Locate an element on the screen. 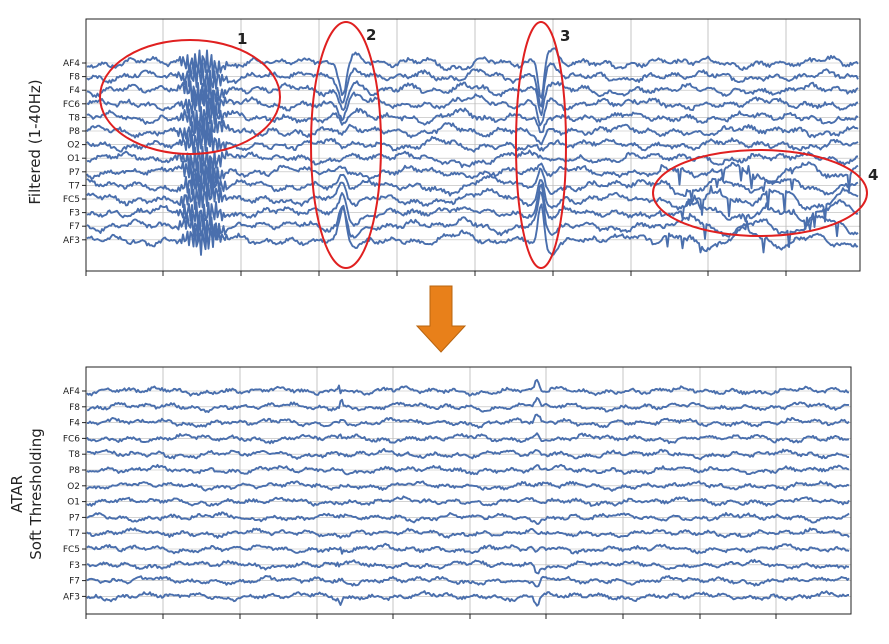  annotation-label-1: 1 is located at coordinates (242, 39).